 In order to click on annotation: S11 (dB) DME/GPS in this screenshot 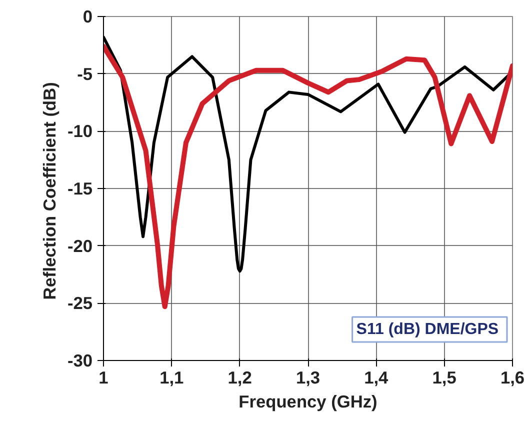, I will do `click(427, 329)`.